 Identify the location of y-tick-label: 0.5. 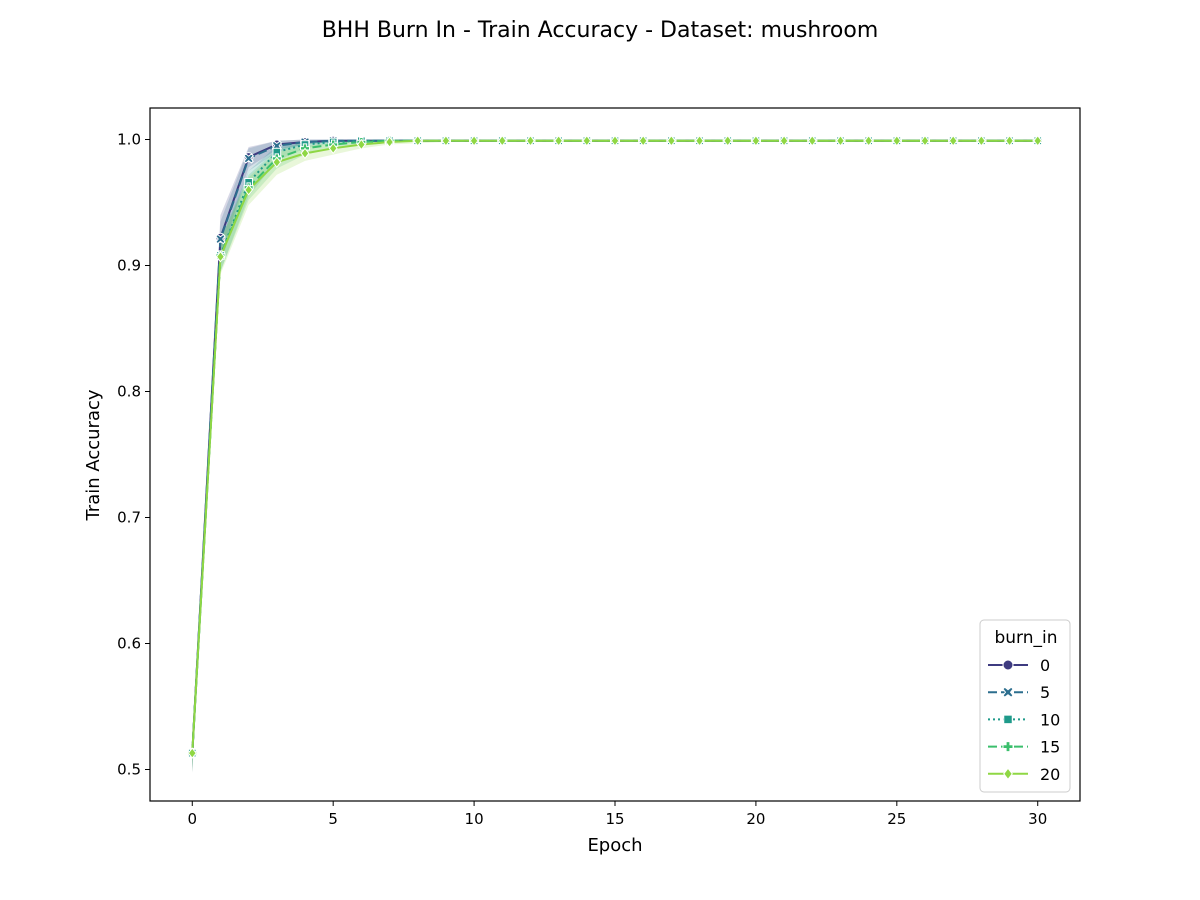
(129, 770).